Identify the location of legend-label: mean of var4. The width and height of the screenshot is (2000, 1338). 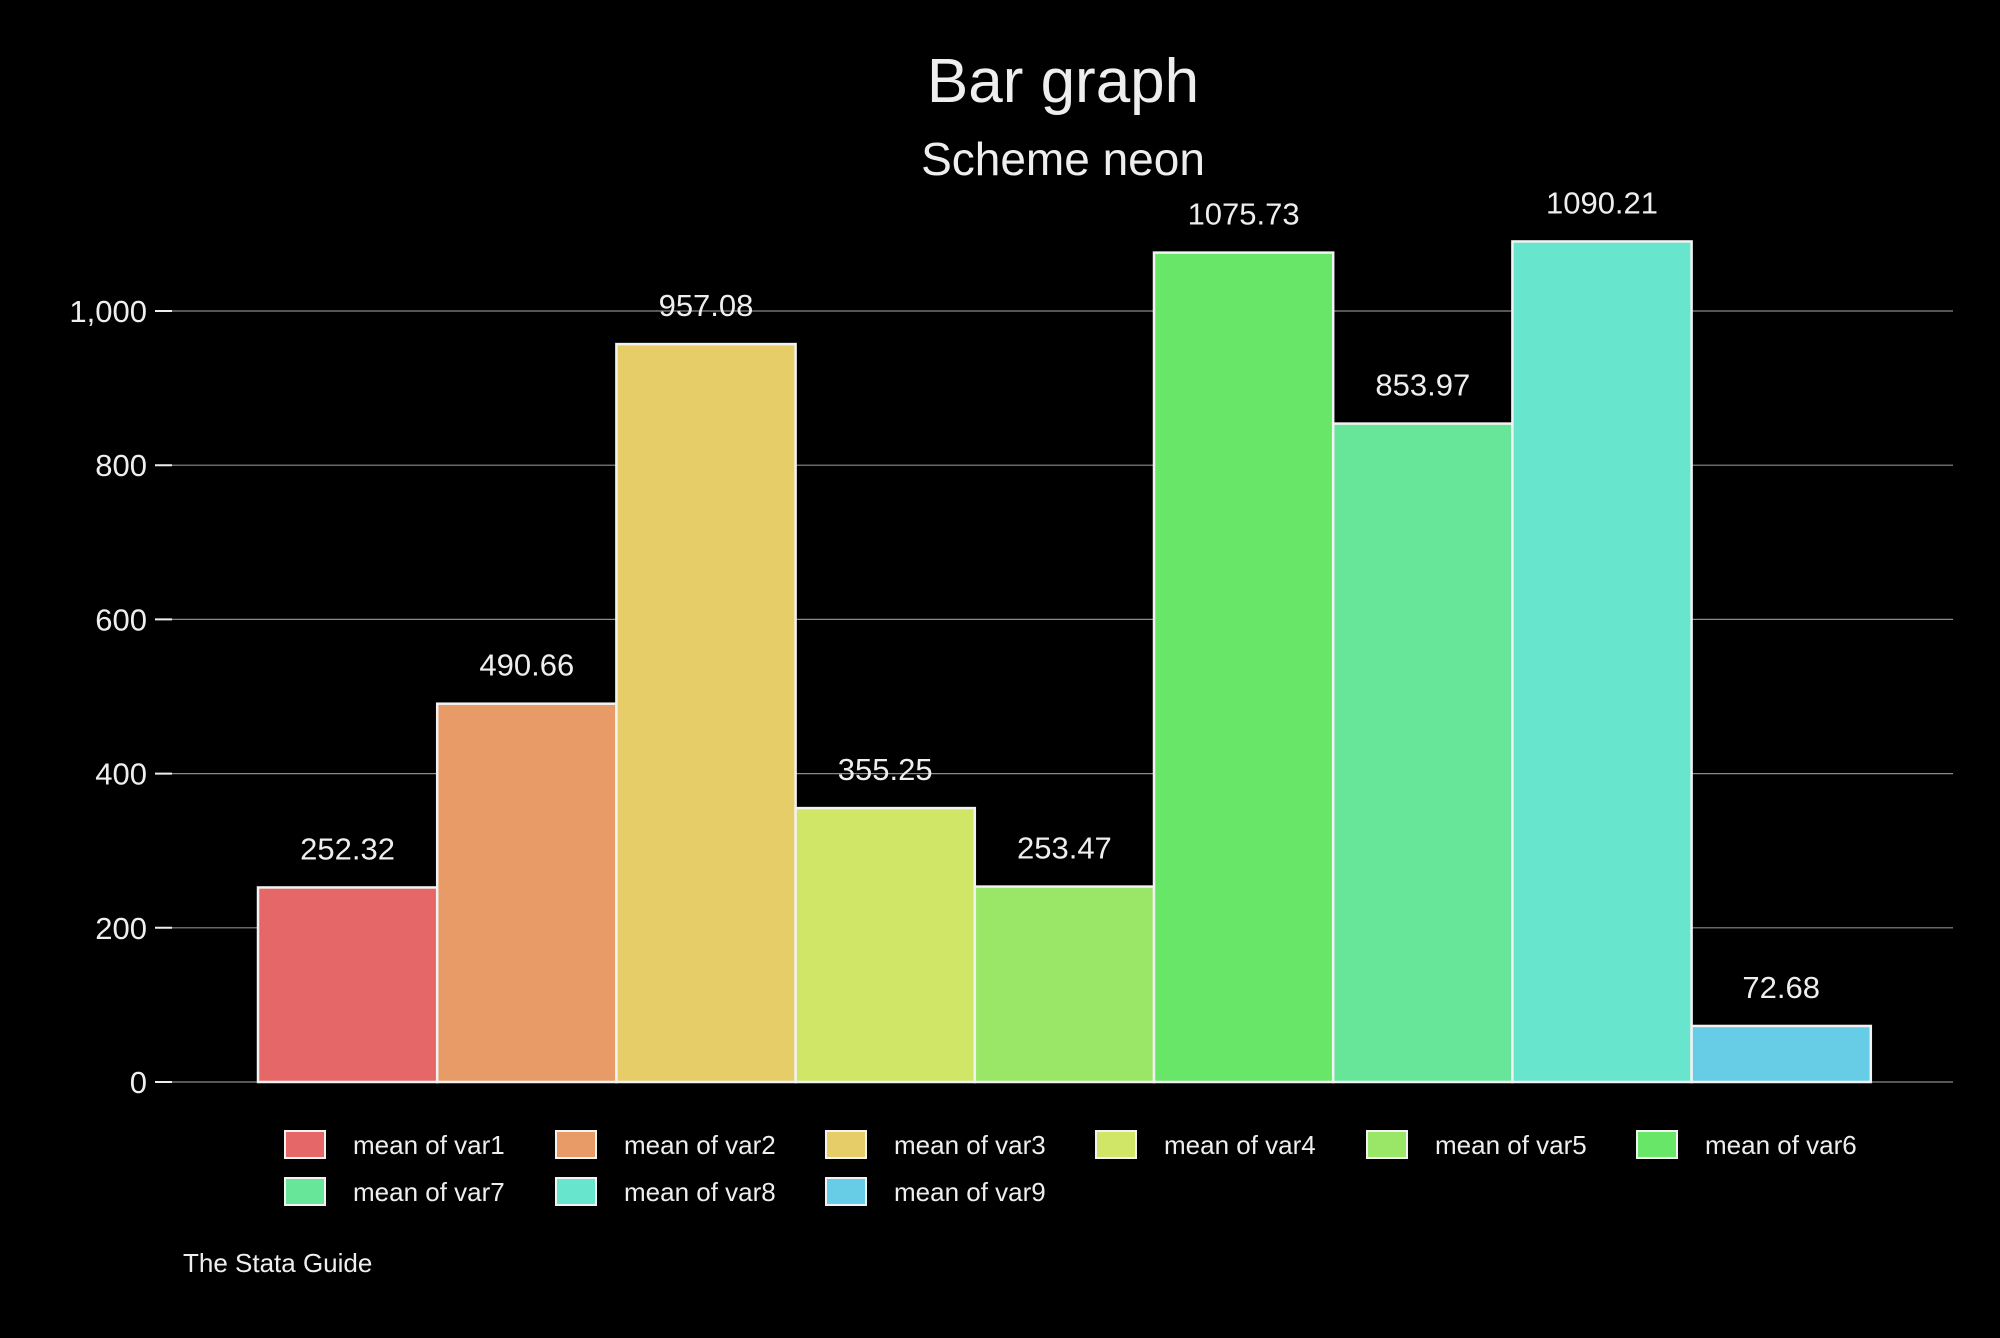
(1240, 1145).